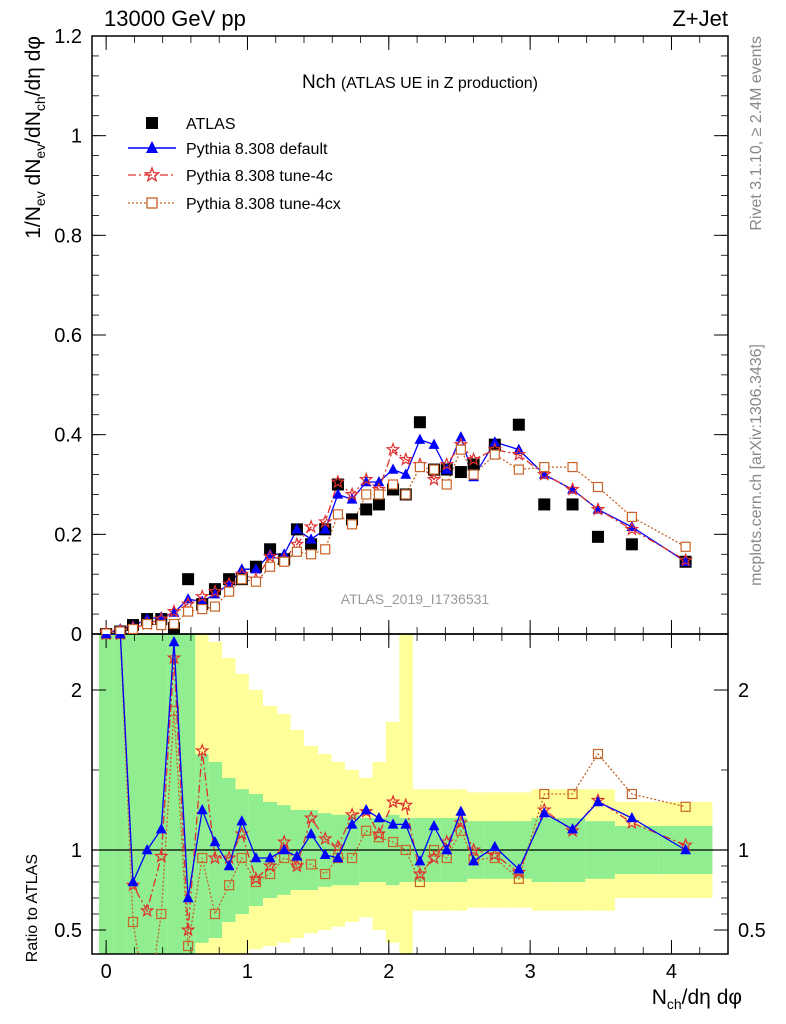 Image resolution: width=786 pixels, height=1024 pixels. I want to click on side-label-top: Rivet 3.1.10, ≥ 2.4M events, so click(756, 133).